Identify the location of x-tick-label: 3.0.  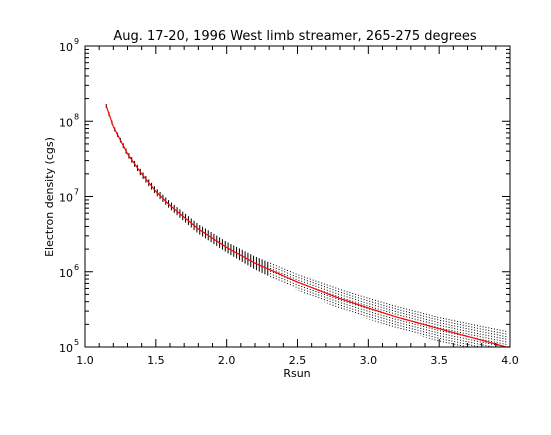
(369, 360).